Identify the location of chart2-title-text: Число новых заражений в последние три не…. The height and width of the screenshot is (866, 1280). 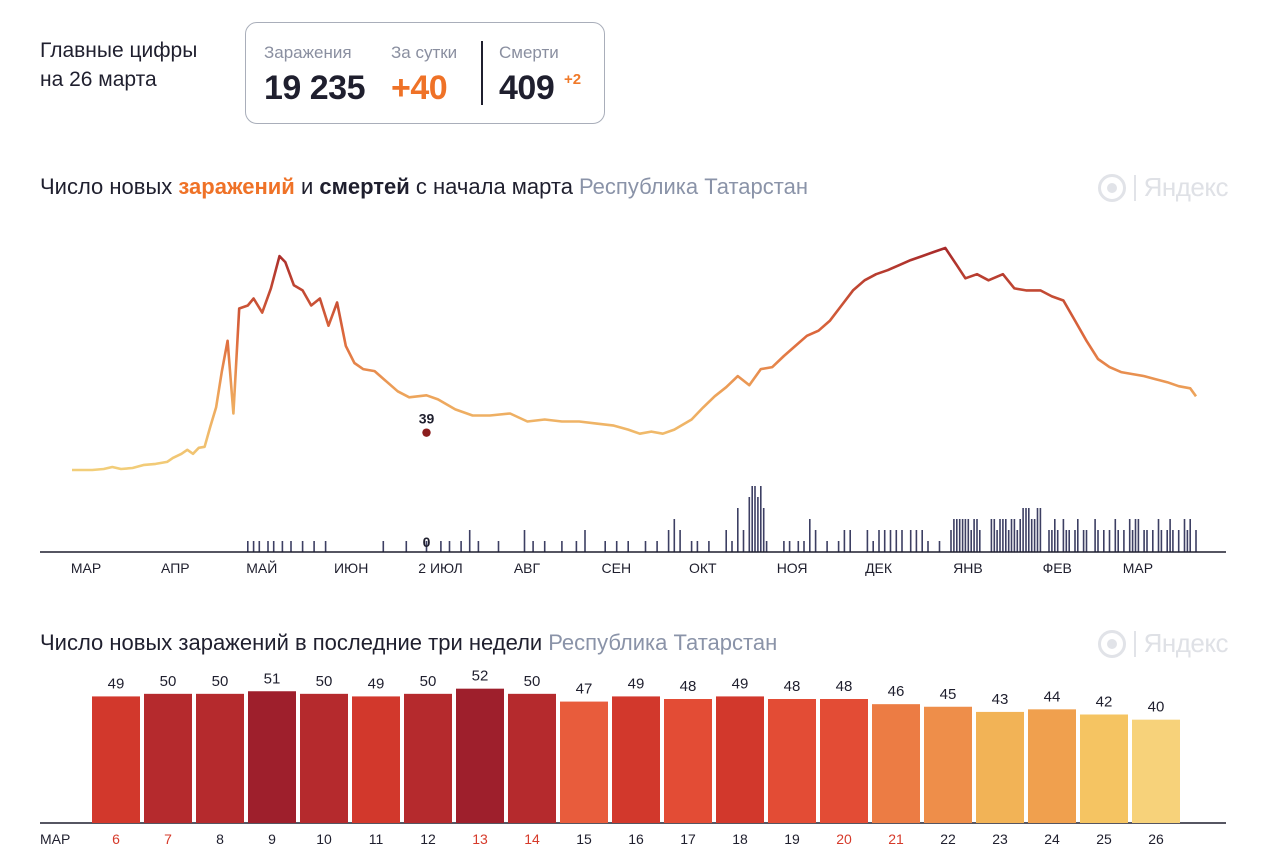
(291, 642).